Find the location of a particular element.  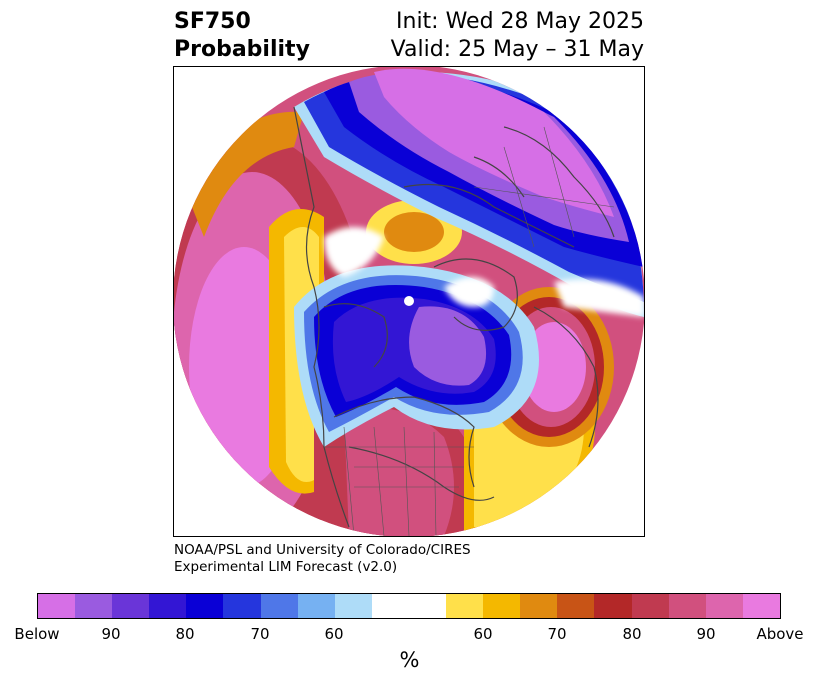

colorbar-label-above-60: 60 is located at coordinates (483, 634).